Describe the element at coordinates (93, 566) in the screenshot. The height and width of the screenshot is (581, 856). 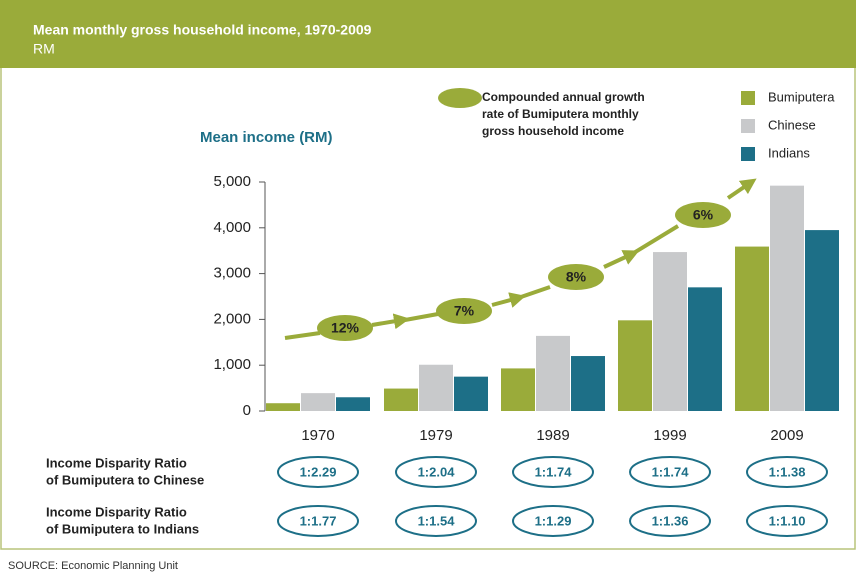
I see `source: SOURCE: Economic Planning Unit` at that location.